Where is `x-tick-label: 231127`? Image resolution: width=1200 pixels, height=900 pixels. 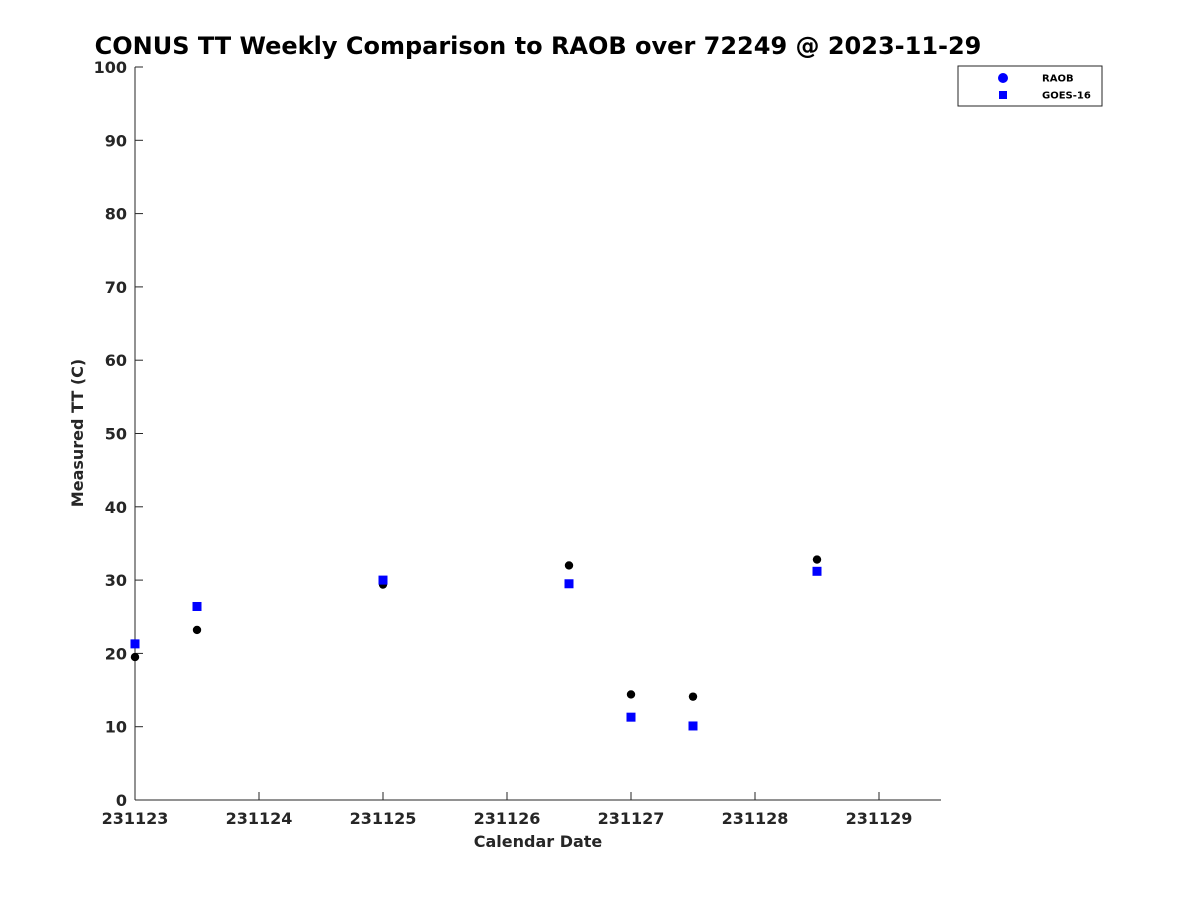
x-tick-label: 231127 is located at coordinates (631, 818).